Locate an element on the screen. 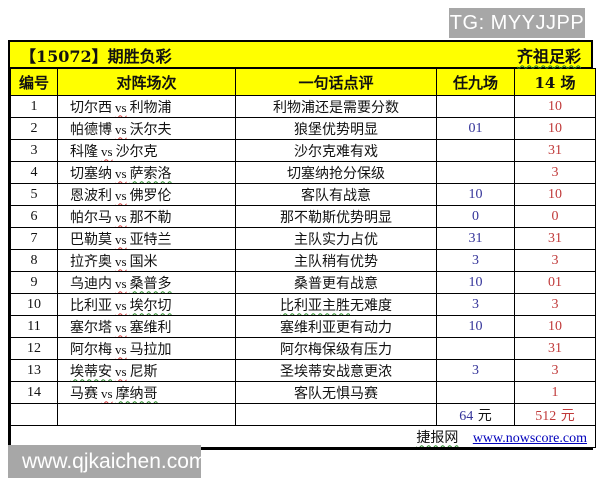  brand-title: 齐祖足彩 is located at coordinates (548, 56).